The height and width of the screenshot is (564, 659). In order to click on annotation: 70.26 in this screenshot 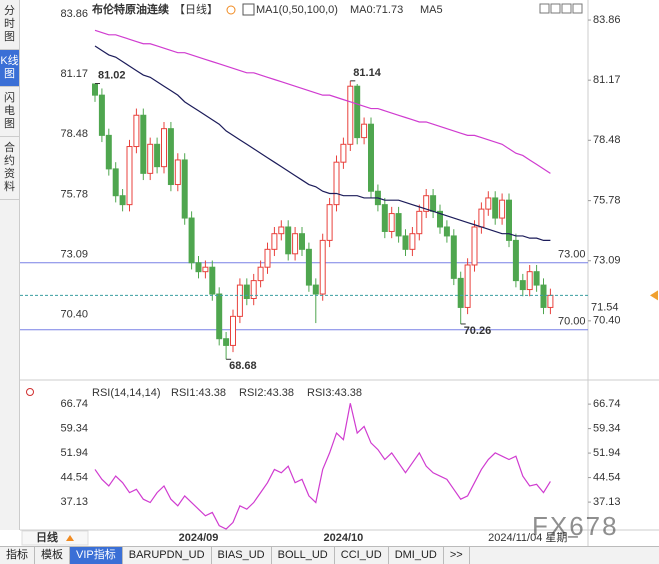, I will do `click(478, 331)`.